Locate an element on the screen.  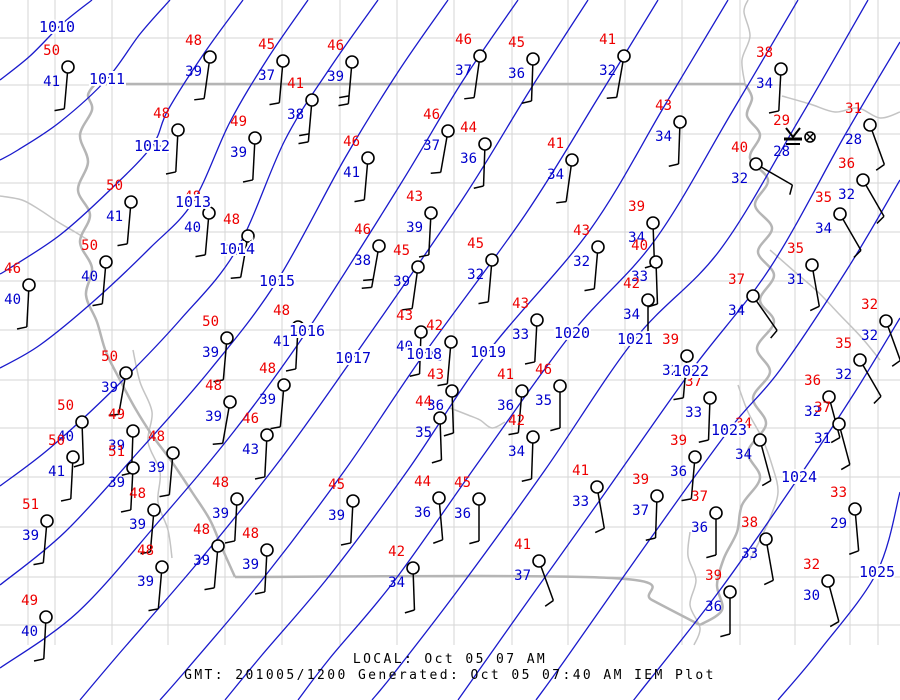
station-plot: 41 34 is located at coordinates (563, 170).